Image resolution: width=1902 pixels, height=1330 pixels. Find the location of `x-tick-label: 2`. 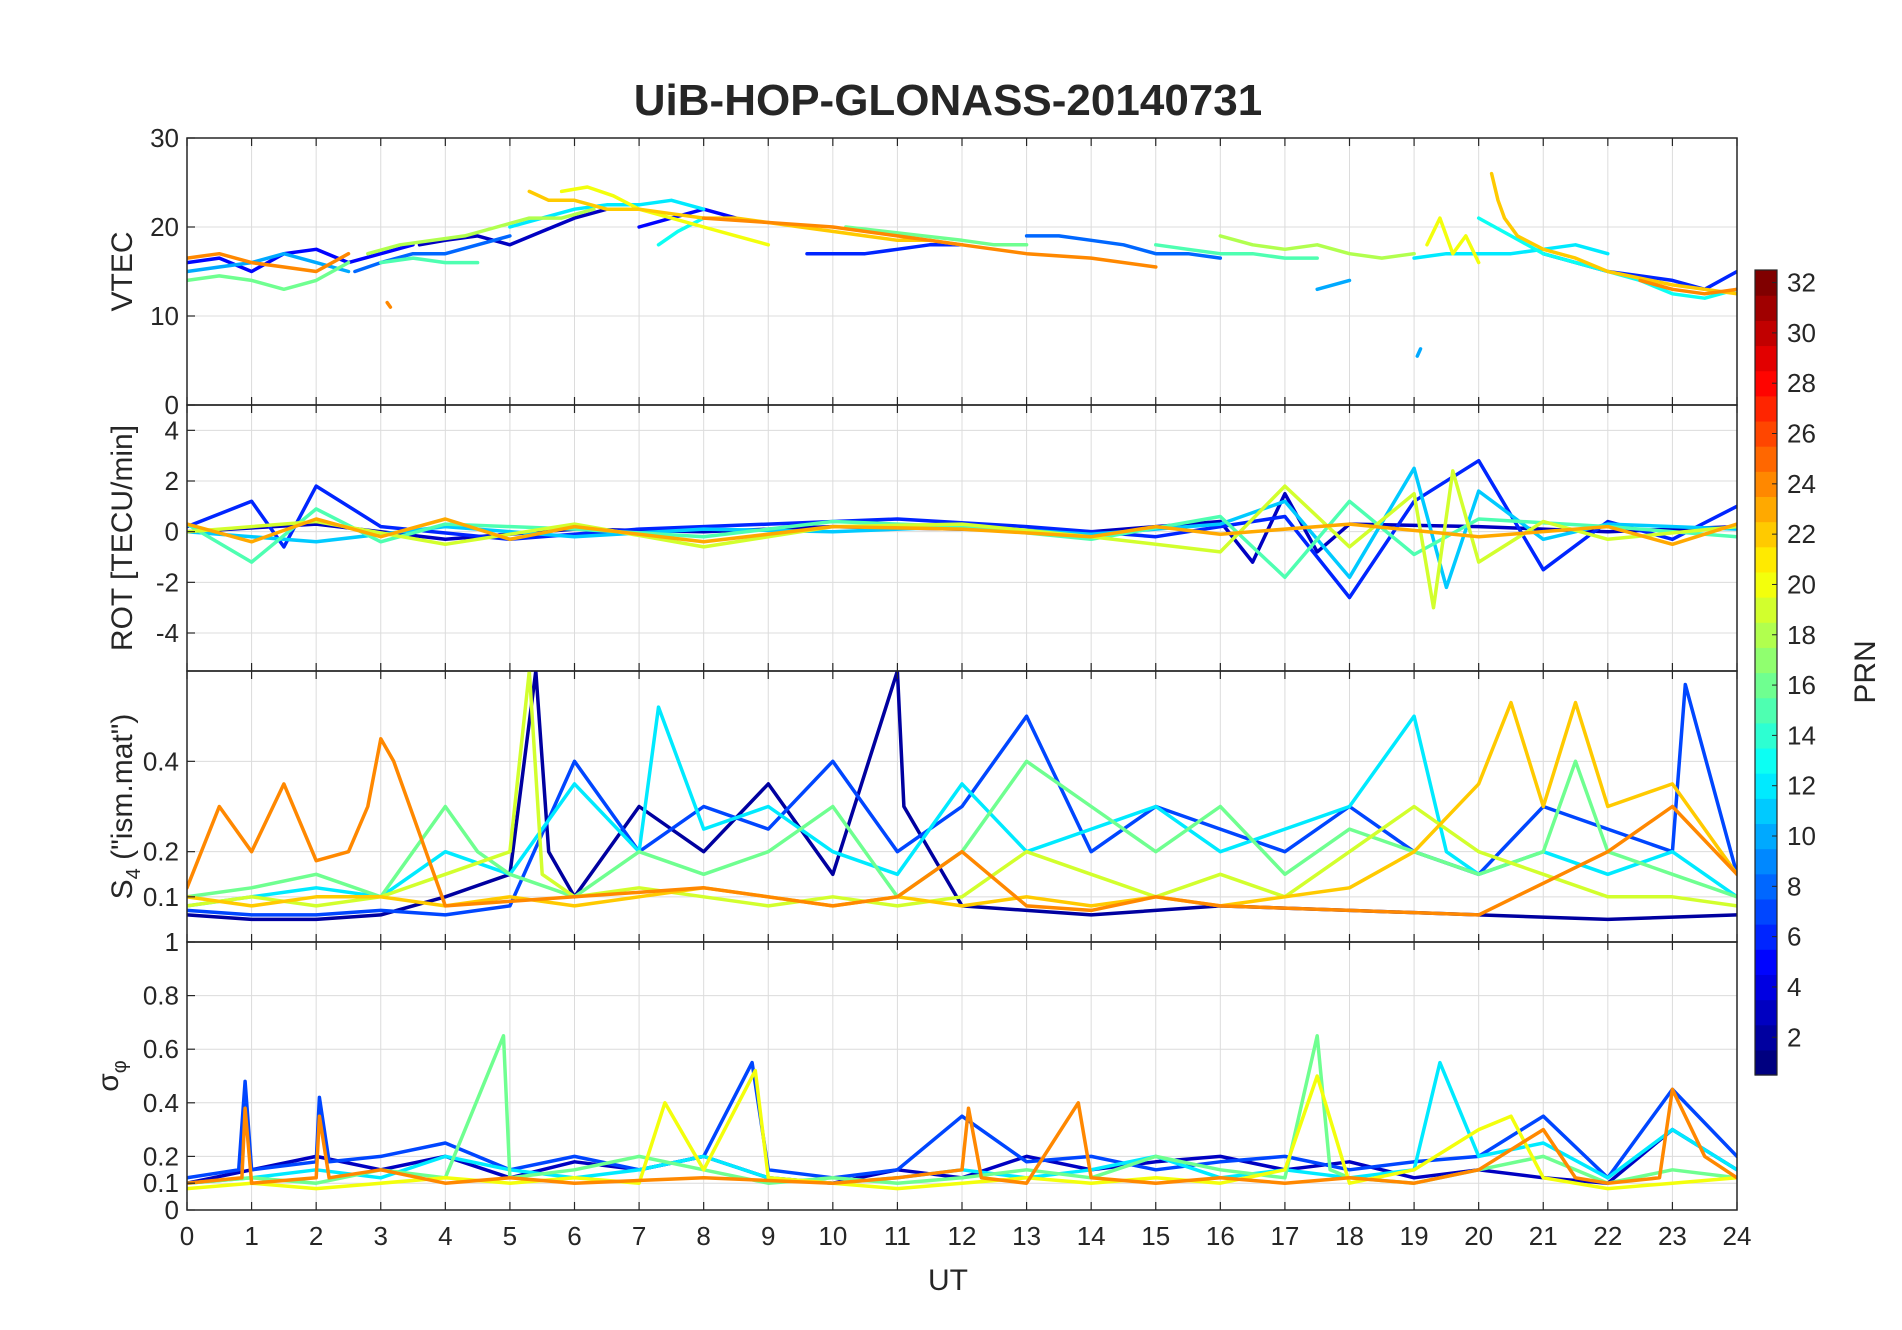

x-tick-label: 2 is located at coordinates (316, 1236).